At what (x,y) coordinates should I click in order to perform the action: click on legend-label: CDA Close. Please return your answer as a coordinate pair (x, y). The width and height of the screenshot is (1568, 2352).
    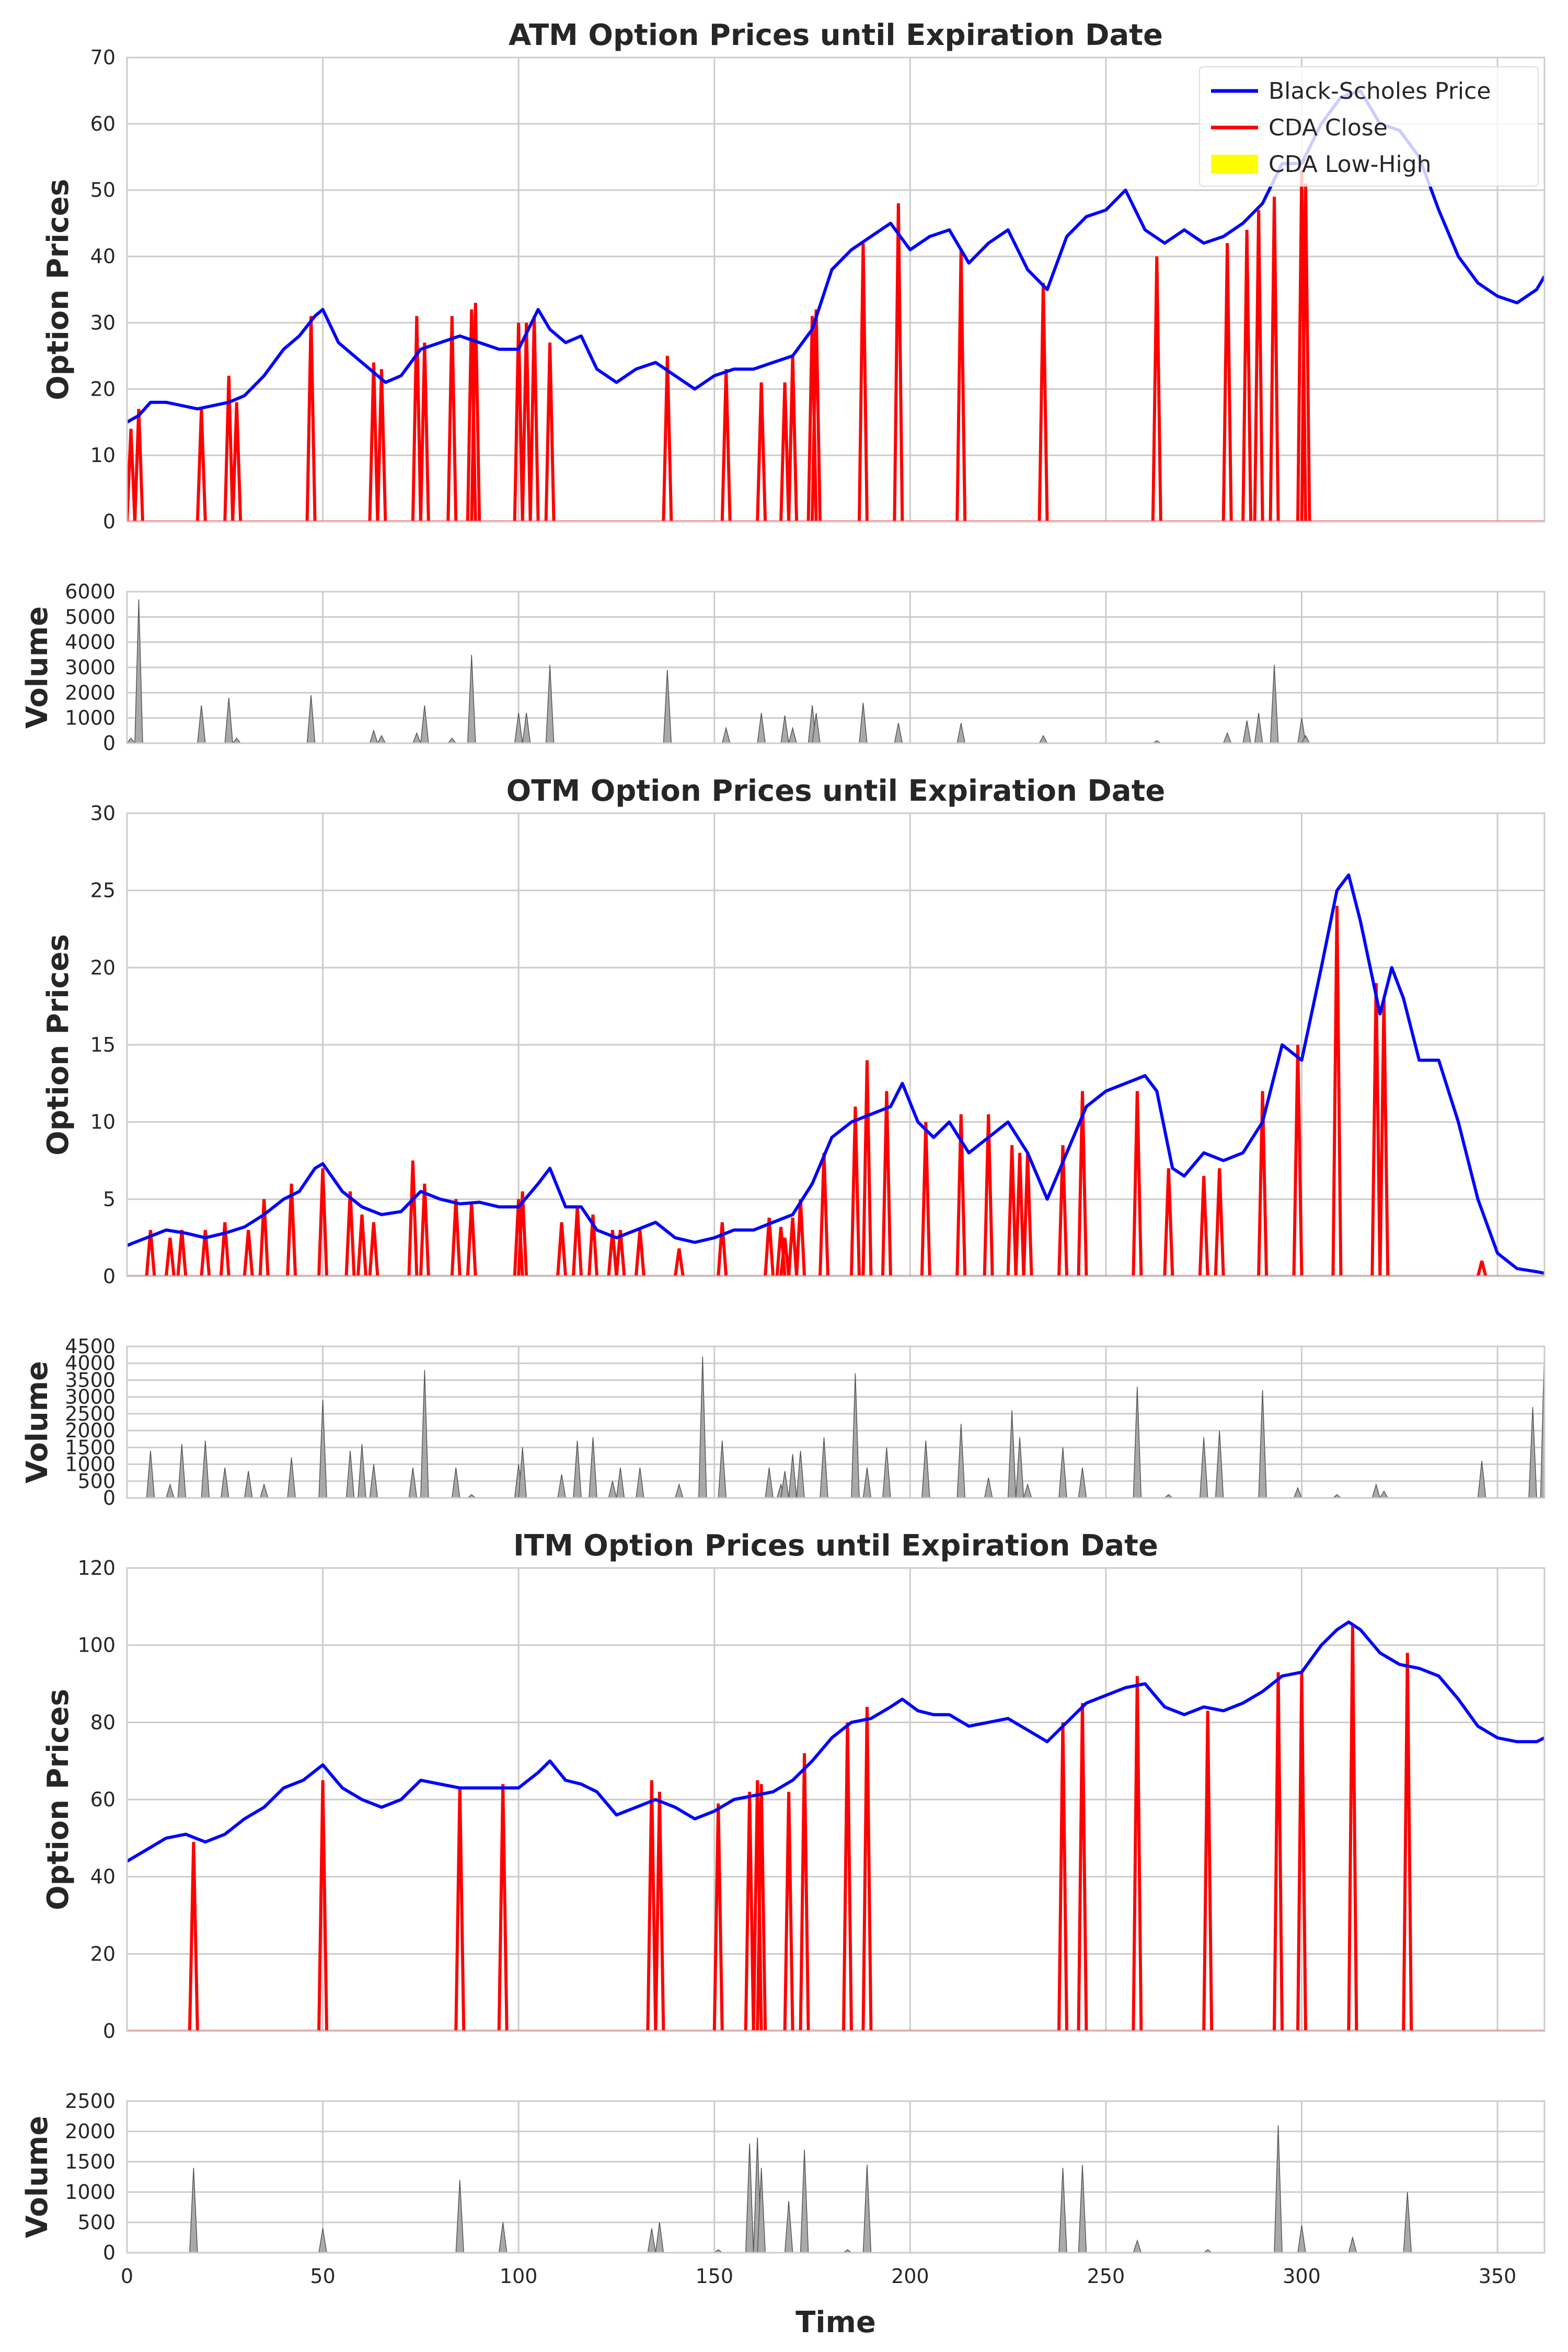
    Looking at the image, I should click on (1328, 127).